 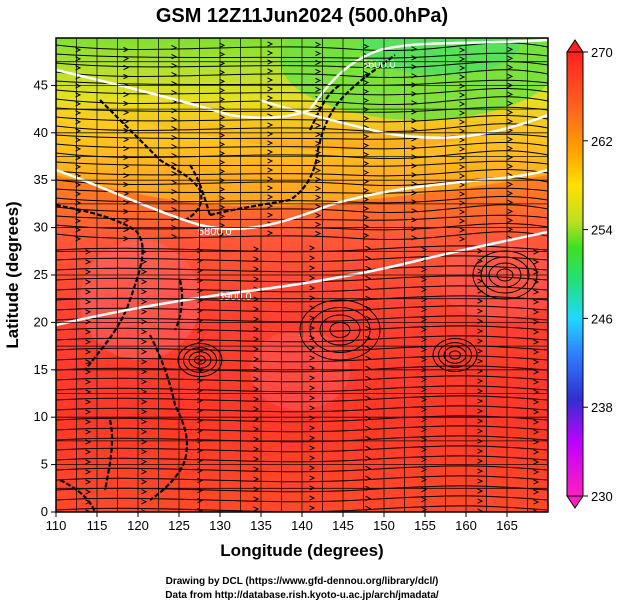 I want to click on contour-label: 5900.0, so click(x=235, y=297).